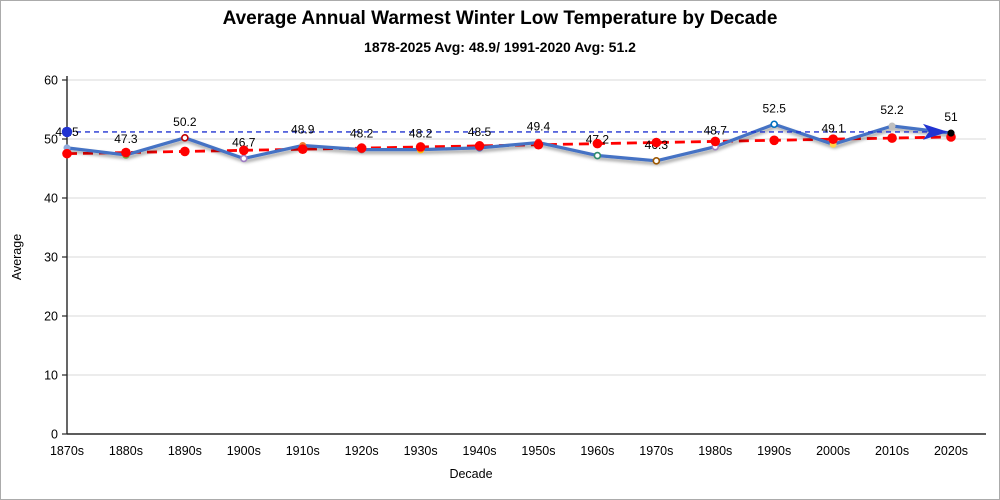 This screenshot has width=1000, height=500. Describe the element at coordinates (303, 451) in the screenshot. I see `x-tick-label: 1910s` at that location.